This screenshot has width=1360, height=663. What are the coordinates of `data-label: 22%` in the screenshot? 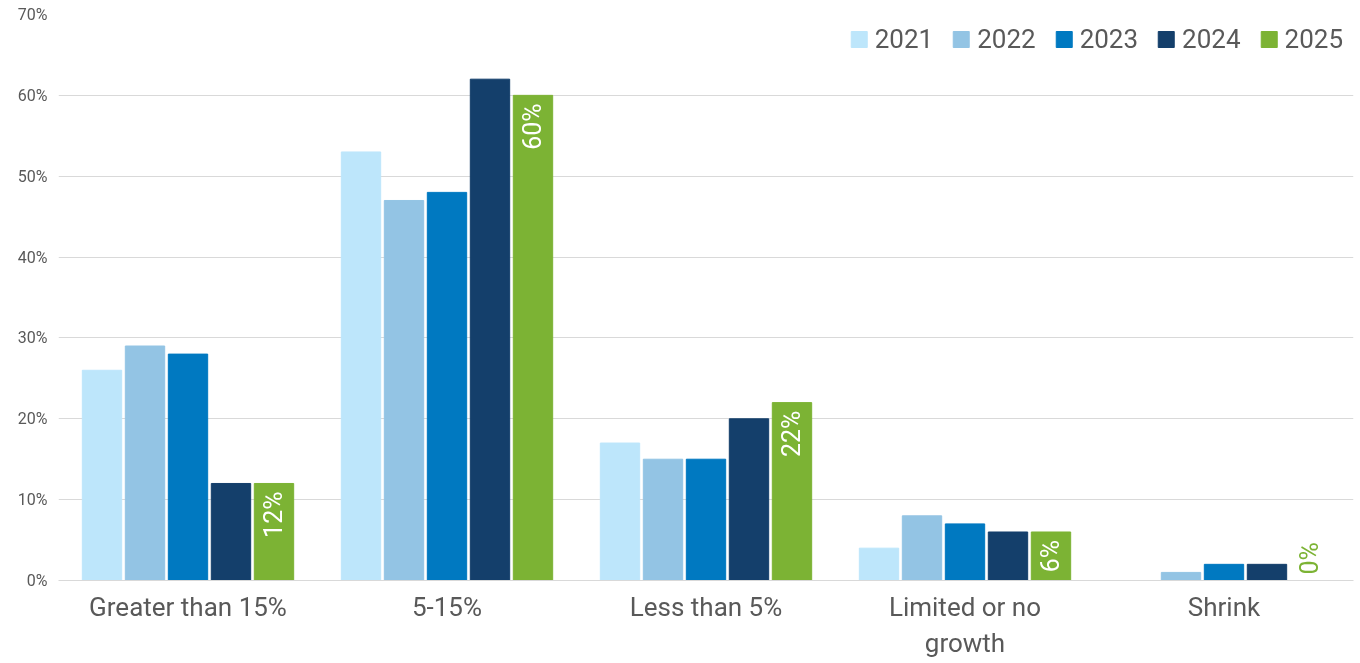 It's located at (792, 434).